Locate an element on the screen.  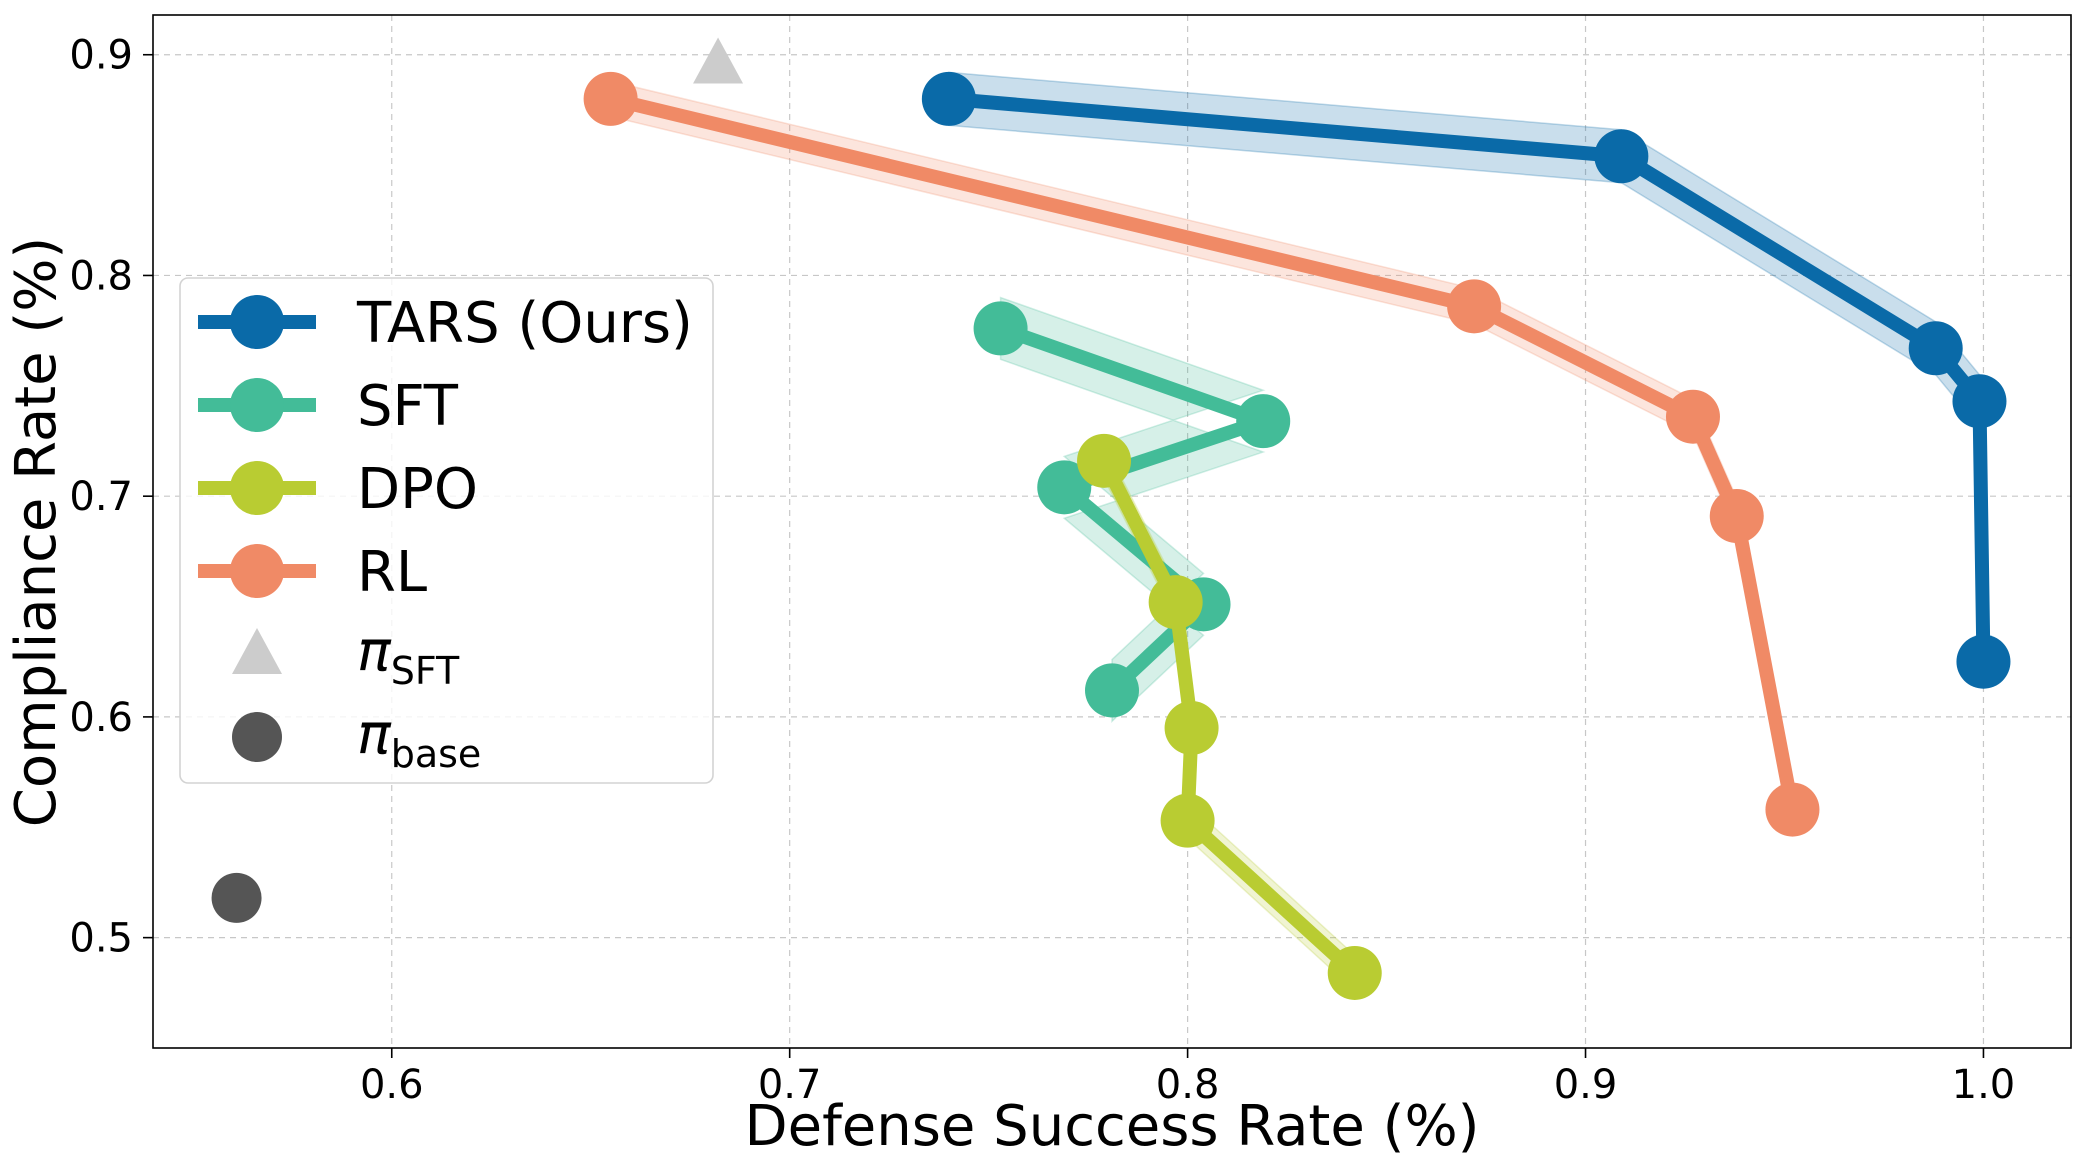
legend-sft-label: SFT is located at coordinates (408, 406).